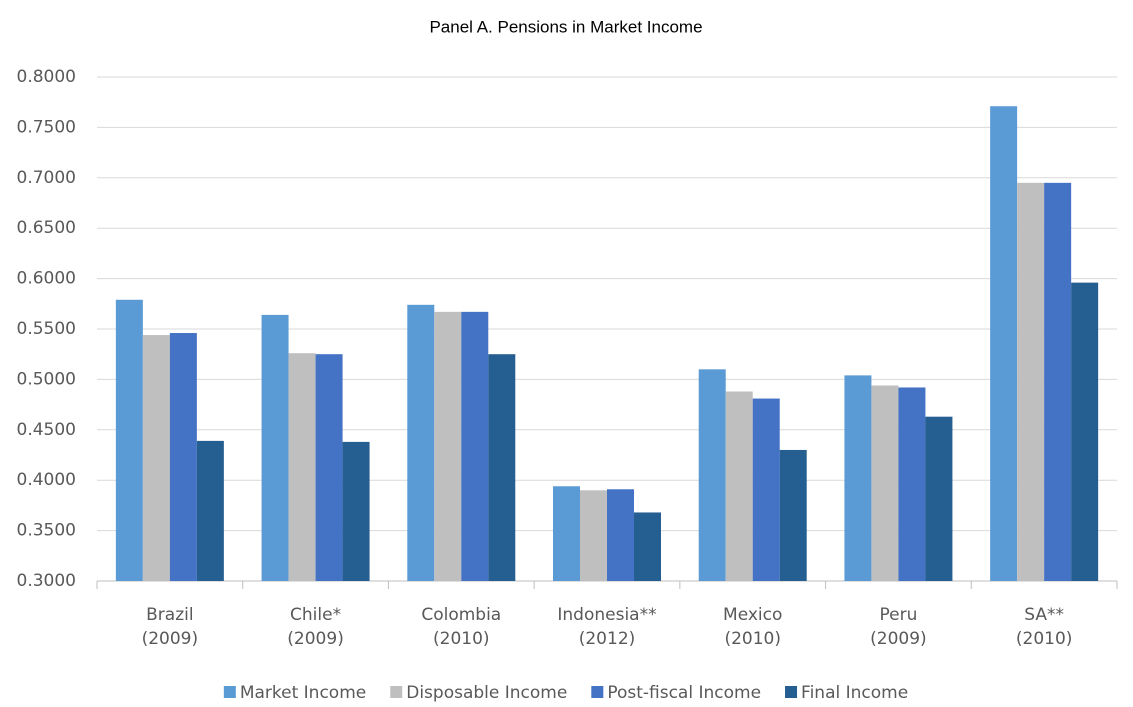 Image resolution: width=1133 pixels, height=707 pixels. What do you see at coordinates (46, 127) in the screenshot?
I see `y-tick-label: 0.7500` at bounding box center [46, 127].